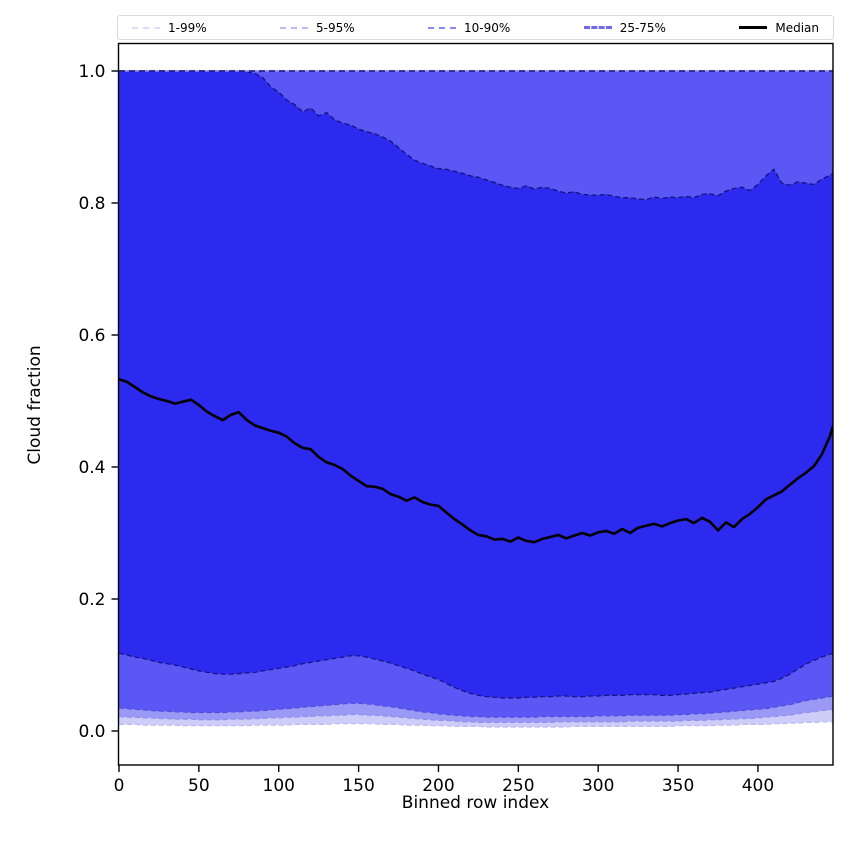  I want to click on y-tick-label: 0.6, so click(91, 336).